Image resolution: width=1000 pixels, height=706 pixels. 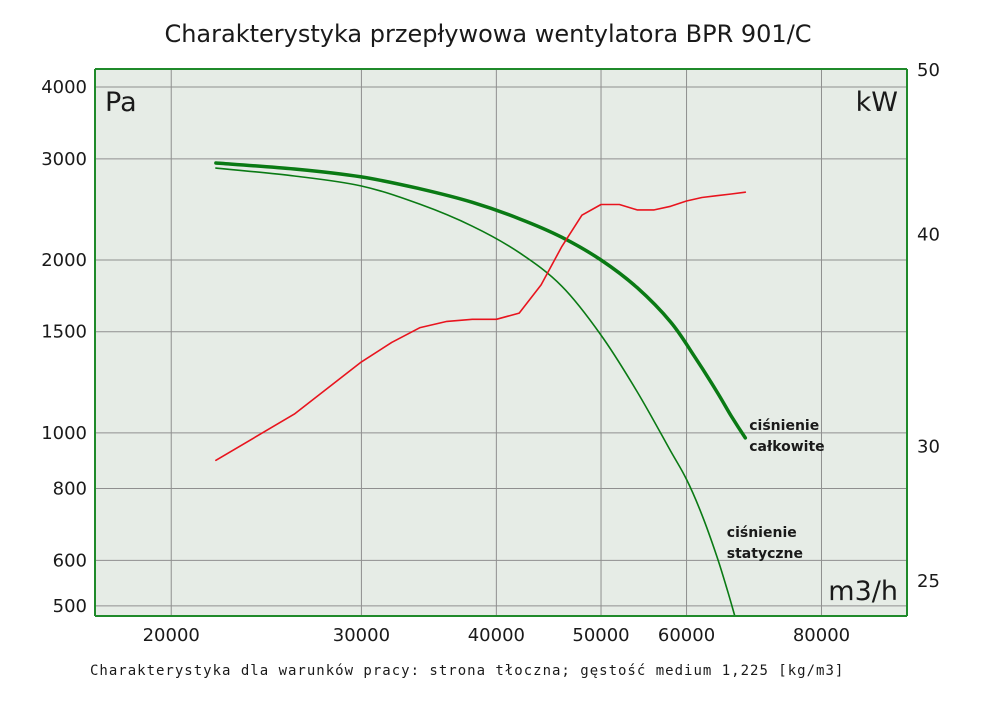 What do you see at coordinates (600, 635) in the screenshot?
I see `x-tick-label: 50000` at bounding box center [600, 635].